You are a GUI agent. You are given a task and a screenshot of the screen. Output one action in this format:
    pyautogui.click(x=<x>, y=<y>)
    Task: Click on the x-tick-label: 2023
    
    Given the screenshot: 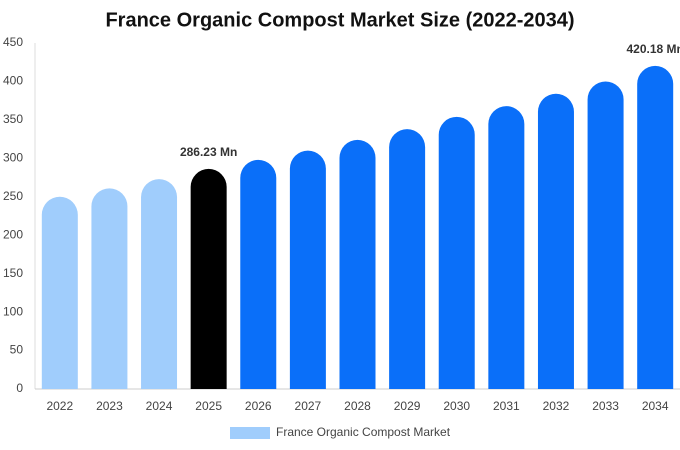 What is the action you would take?
    pyautogui.click(x=109, y=406)
    